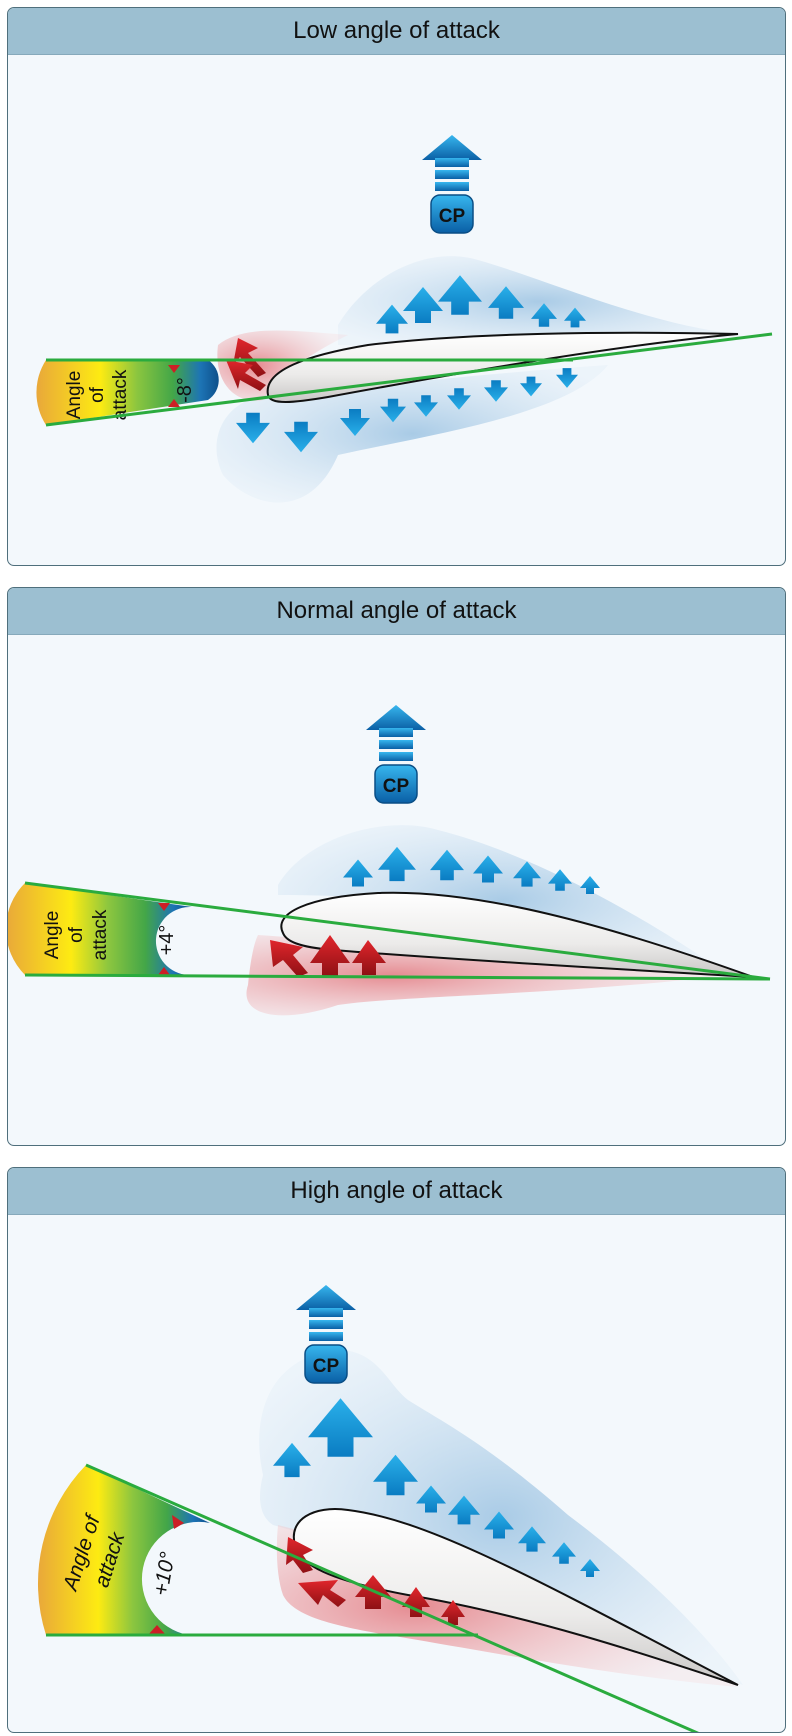  I want to click on angle-value: +4°, so click(167, 940).